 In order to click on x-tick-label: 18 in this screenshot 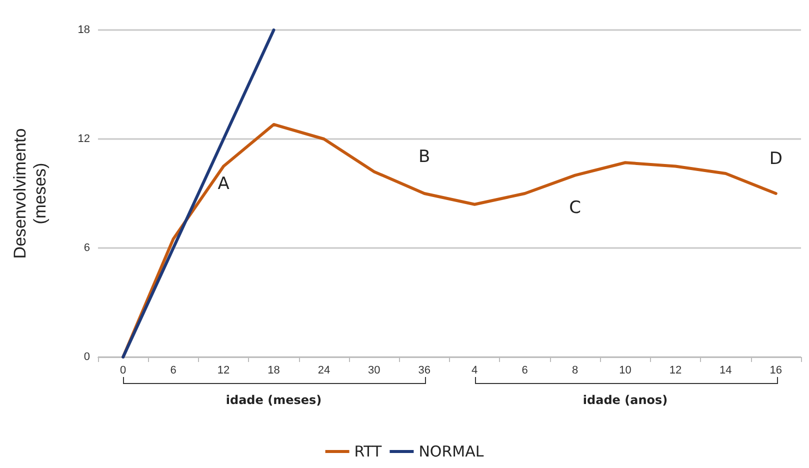, I will do `click(274, 370)`.